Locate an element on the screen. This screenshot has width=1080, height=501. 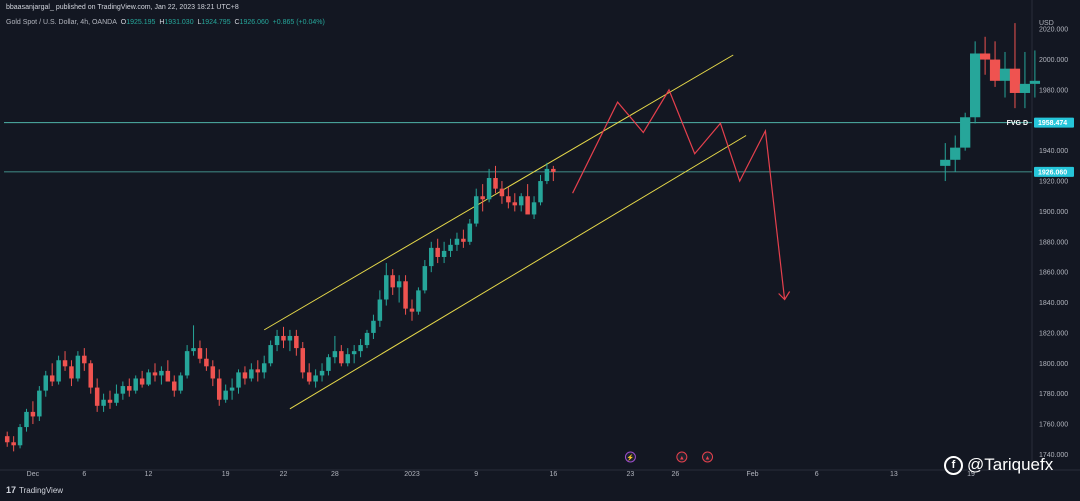
y-tick-label: 1760.000 is located at coordinates (1053, 425).